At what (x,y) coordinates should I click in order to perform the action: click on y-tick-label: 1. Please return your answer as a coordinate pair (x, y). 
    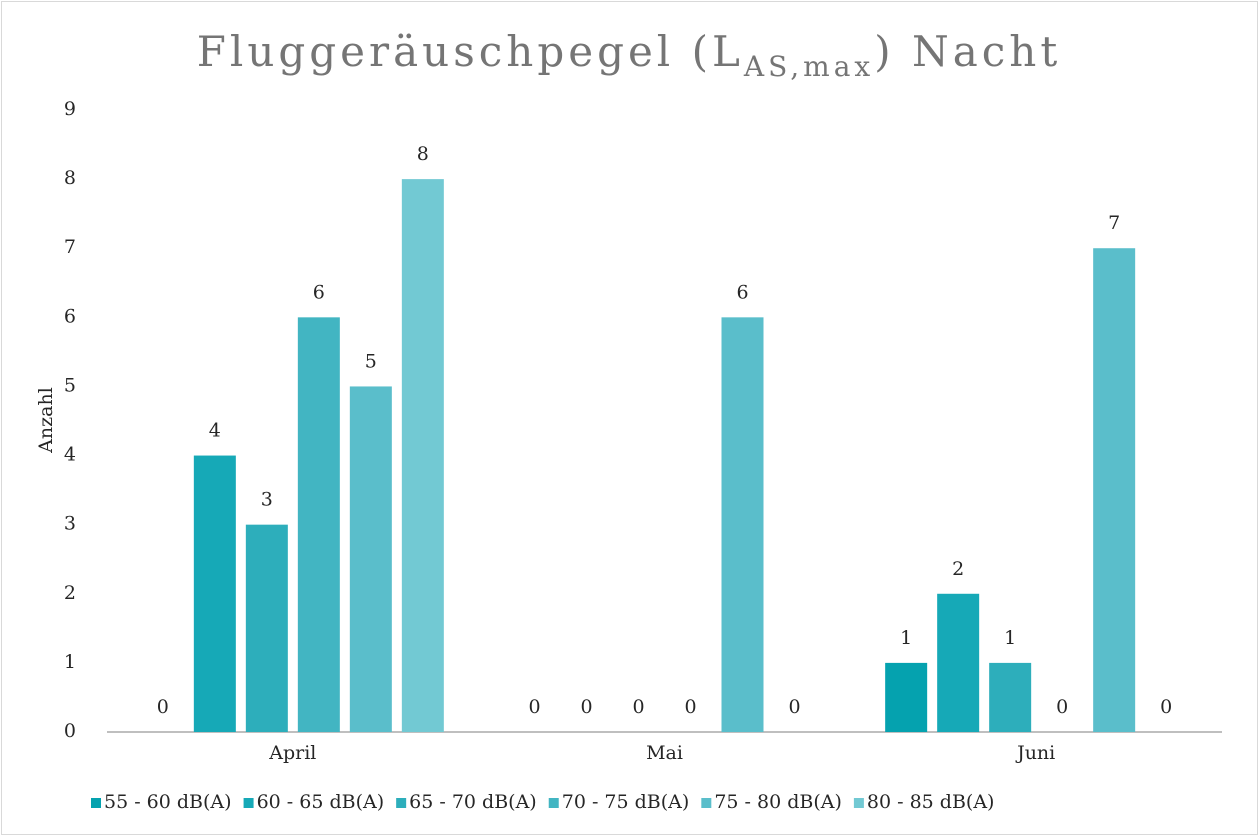
    Looking at the image, I should click on (70, 662).